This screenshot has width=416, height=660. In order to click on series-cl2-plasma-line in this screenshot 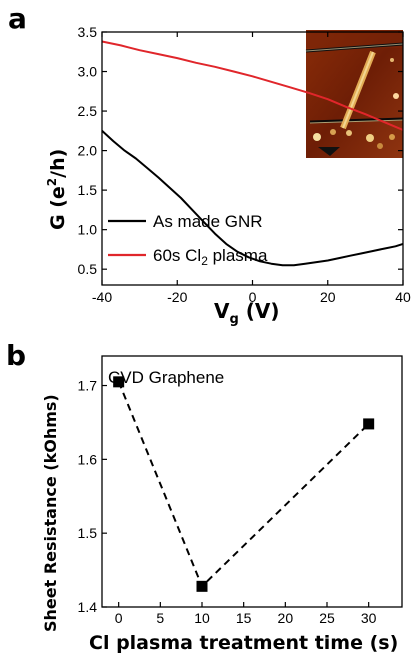, I will do `click(252, 85)`.